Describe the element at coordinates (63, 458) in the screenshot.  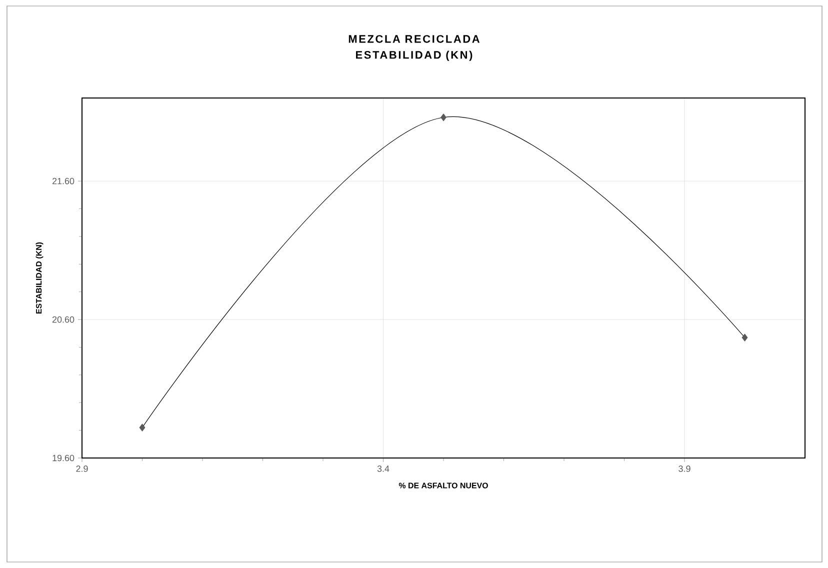
I see `y-tick-label: 19.60` at that location.